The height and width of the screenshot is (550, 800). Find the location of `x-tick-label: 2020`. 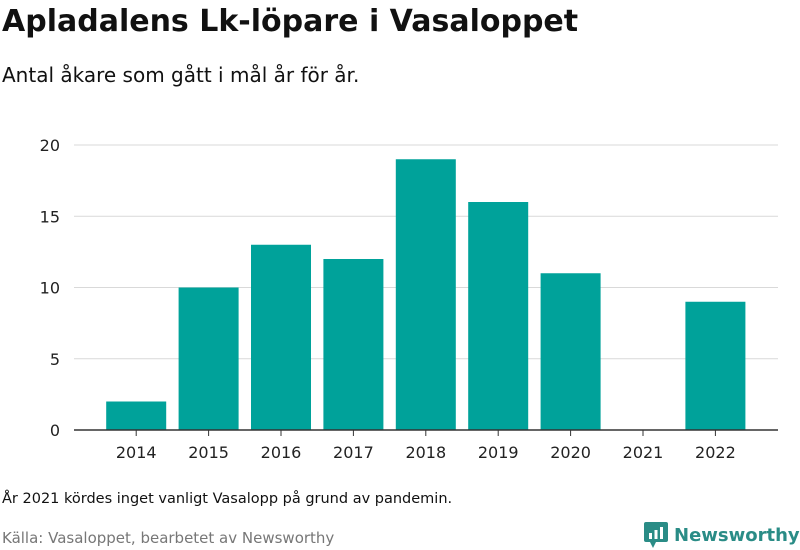

x-tick-label: 2020 is located at coordinates (570, 452).